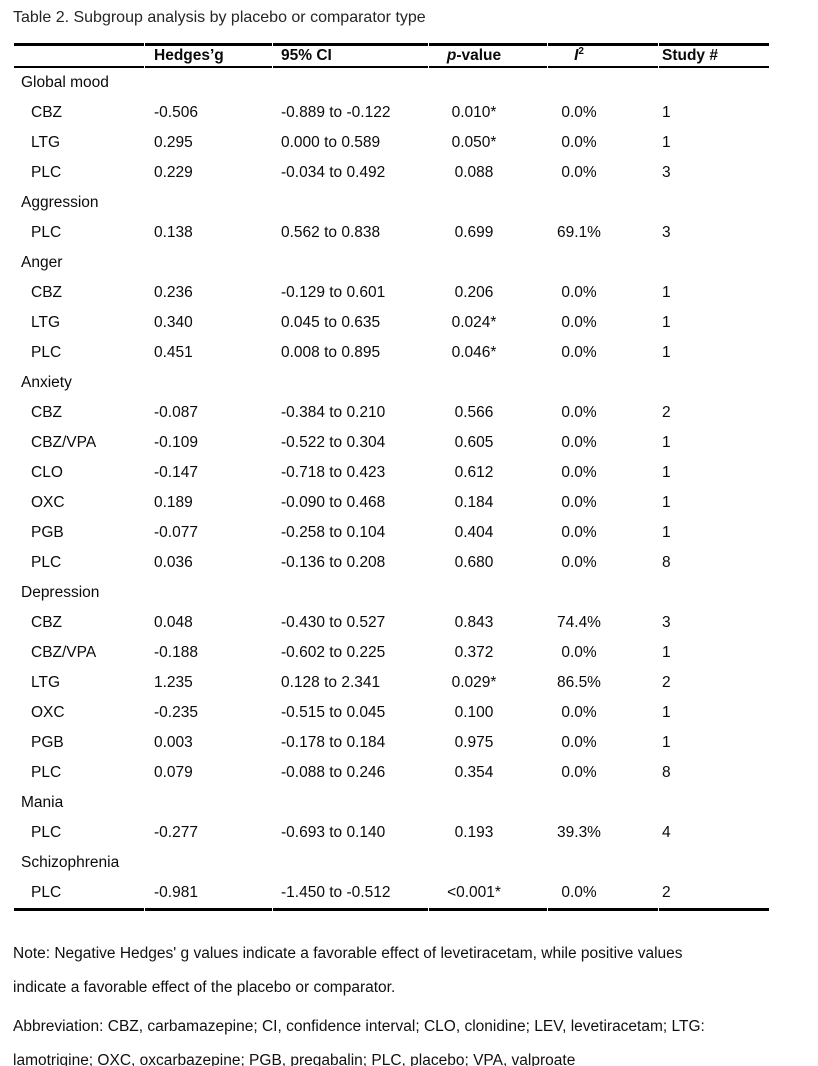  What do you see at coordinates (333, 832) in the screenshot?
I see `cell-ci: -0.693 to 0.140` at bounding box center [333, 832].